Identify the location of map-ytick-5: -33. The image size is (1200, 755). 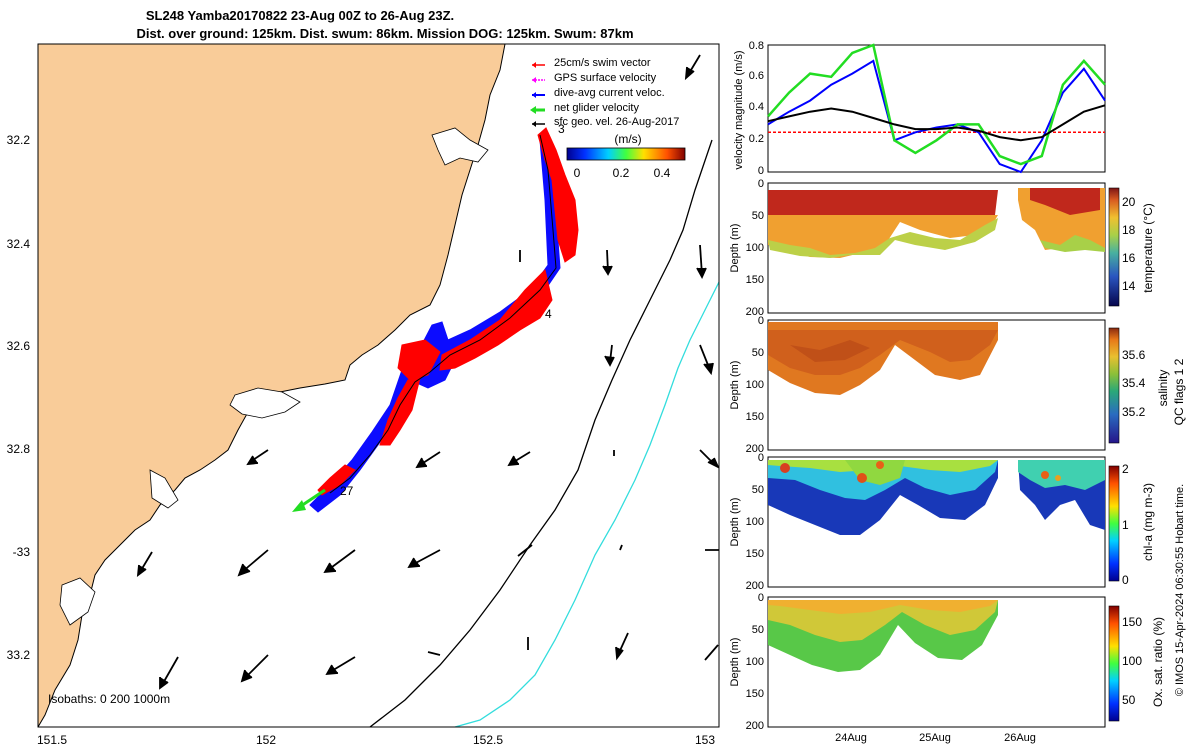
(22, 552).